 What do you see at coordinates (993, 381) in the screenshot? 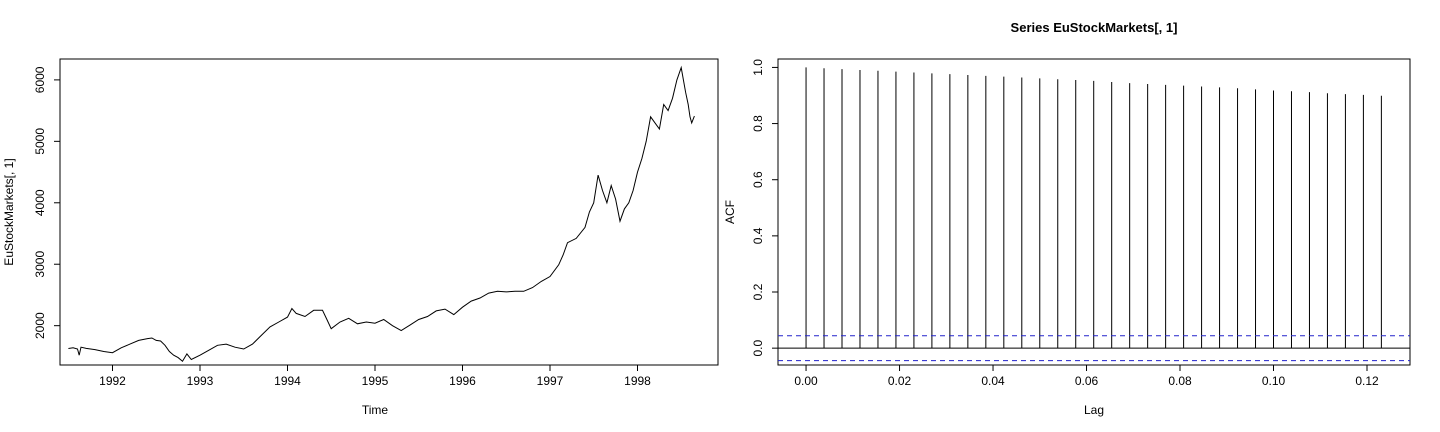
I see `x-tick-label-right: 0.04` at bounding box center [993, 381].